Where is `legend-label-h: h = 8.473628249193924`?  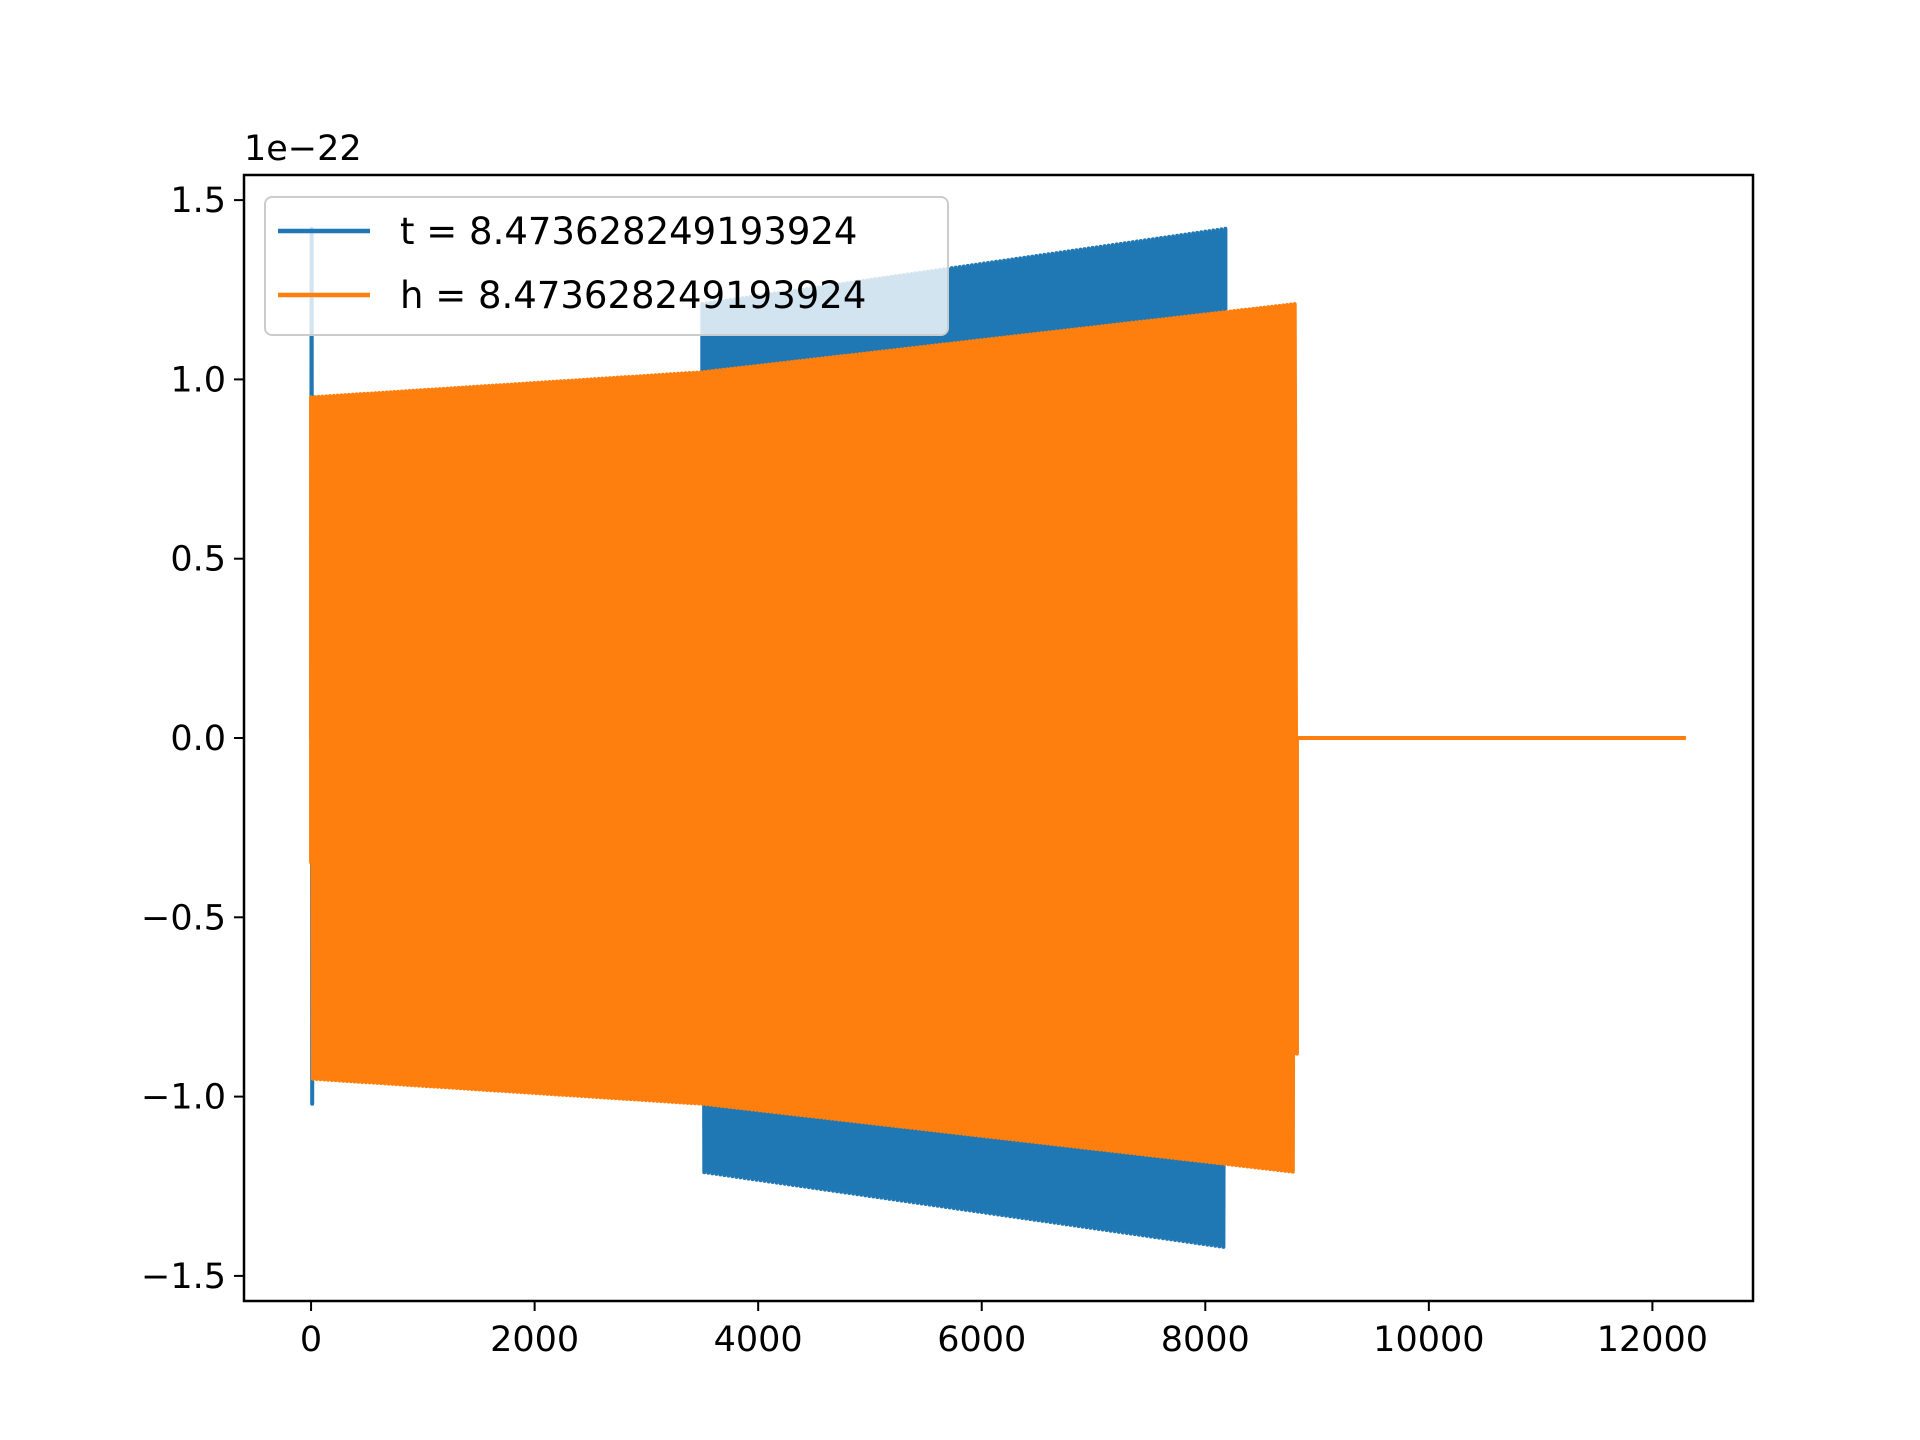 legend-label-h: h = 8.473628249193924 is located at coordinates (633, 295).